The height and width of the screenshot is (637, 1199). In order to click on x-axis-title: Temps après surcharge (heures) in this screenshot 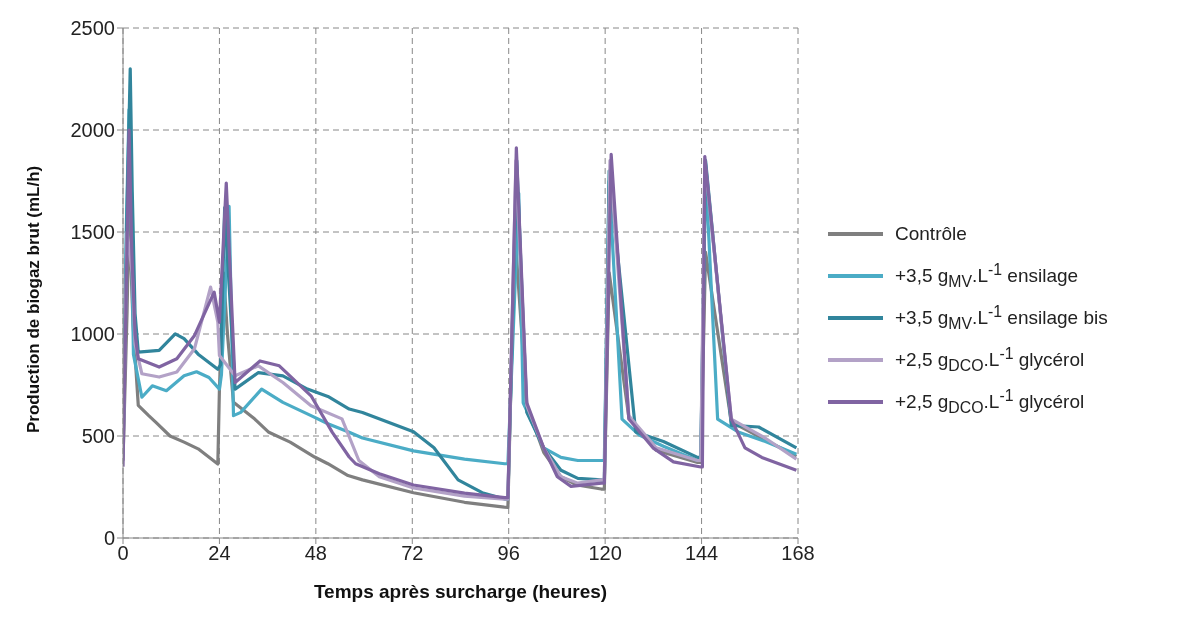, I will do `click(460, 591)`.